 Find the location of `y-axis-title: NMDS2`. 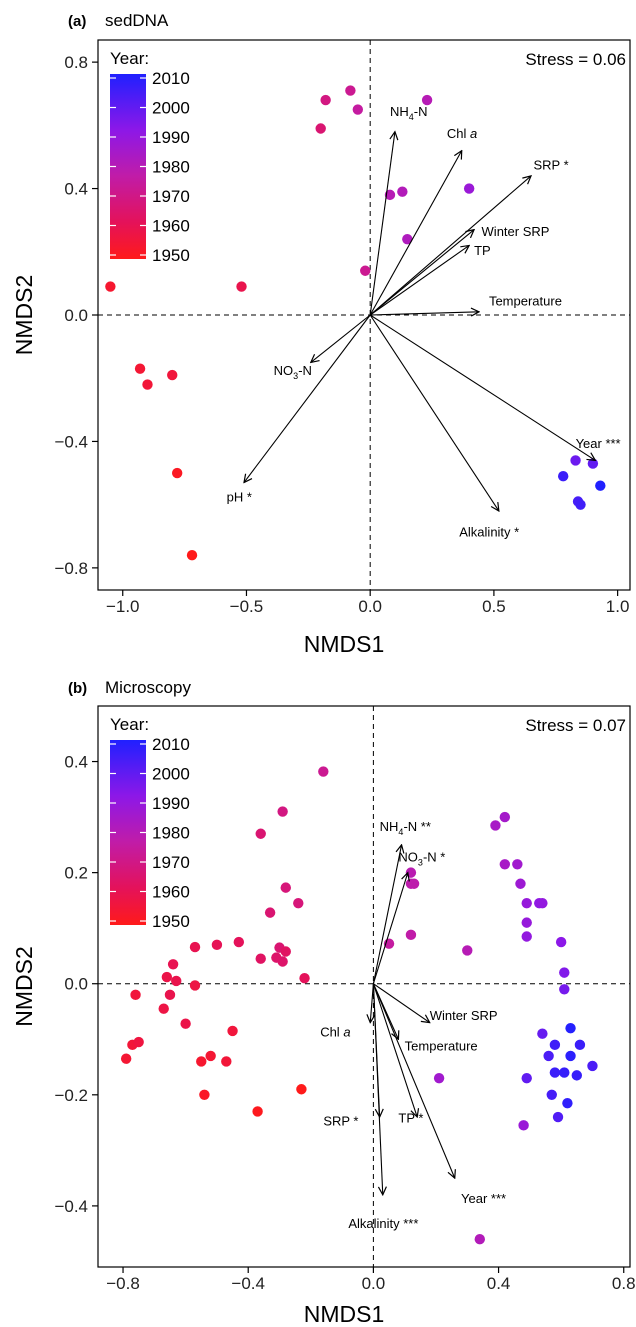

y-axis-title: NMDS2 is located at coordinates (24, 315).